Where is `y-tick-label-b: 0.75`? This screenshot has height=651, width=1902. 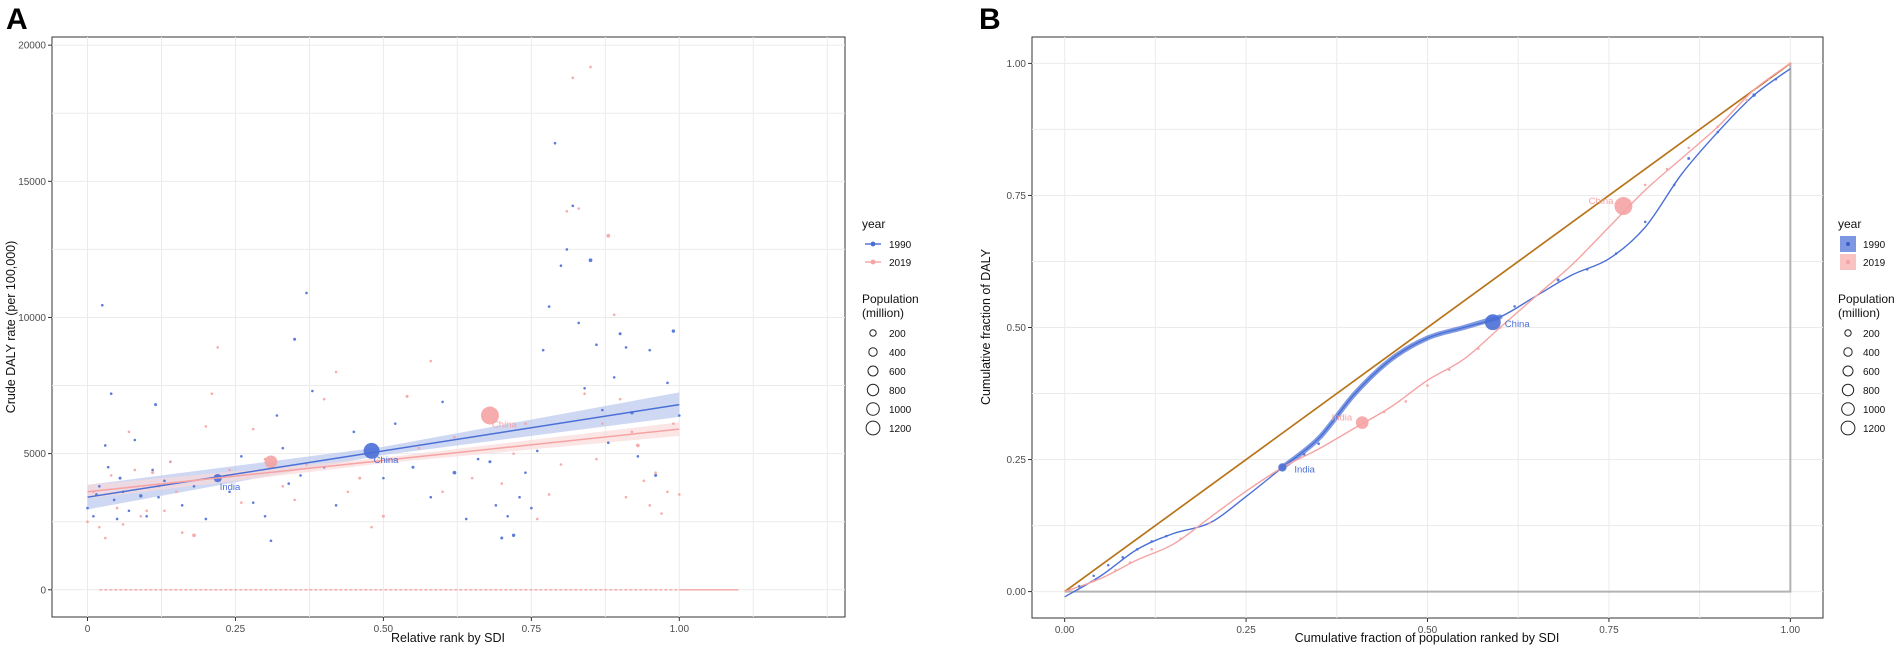
y-tick-label-b: 0.75 is located at coordinates (1017, 196).